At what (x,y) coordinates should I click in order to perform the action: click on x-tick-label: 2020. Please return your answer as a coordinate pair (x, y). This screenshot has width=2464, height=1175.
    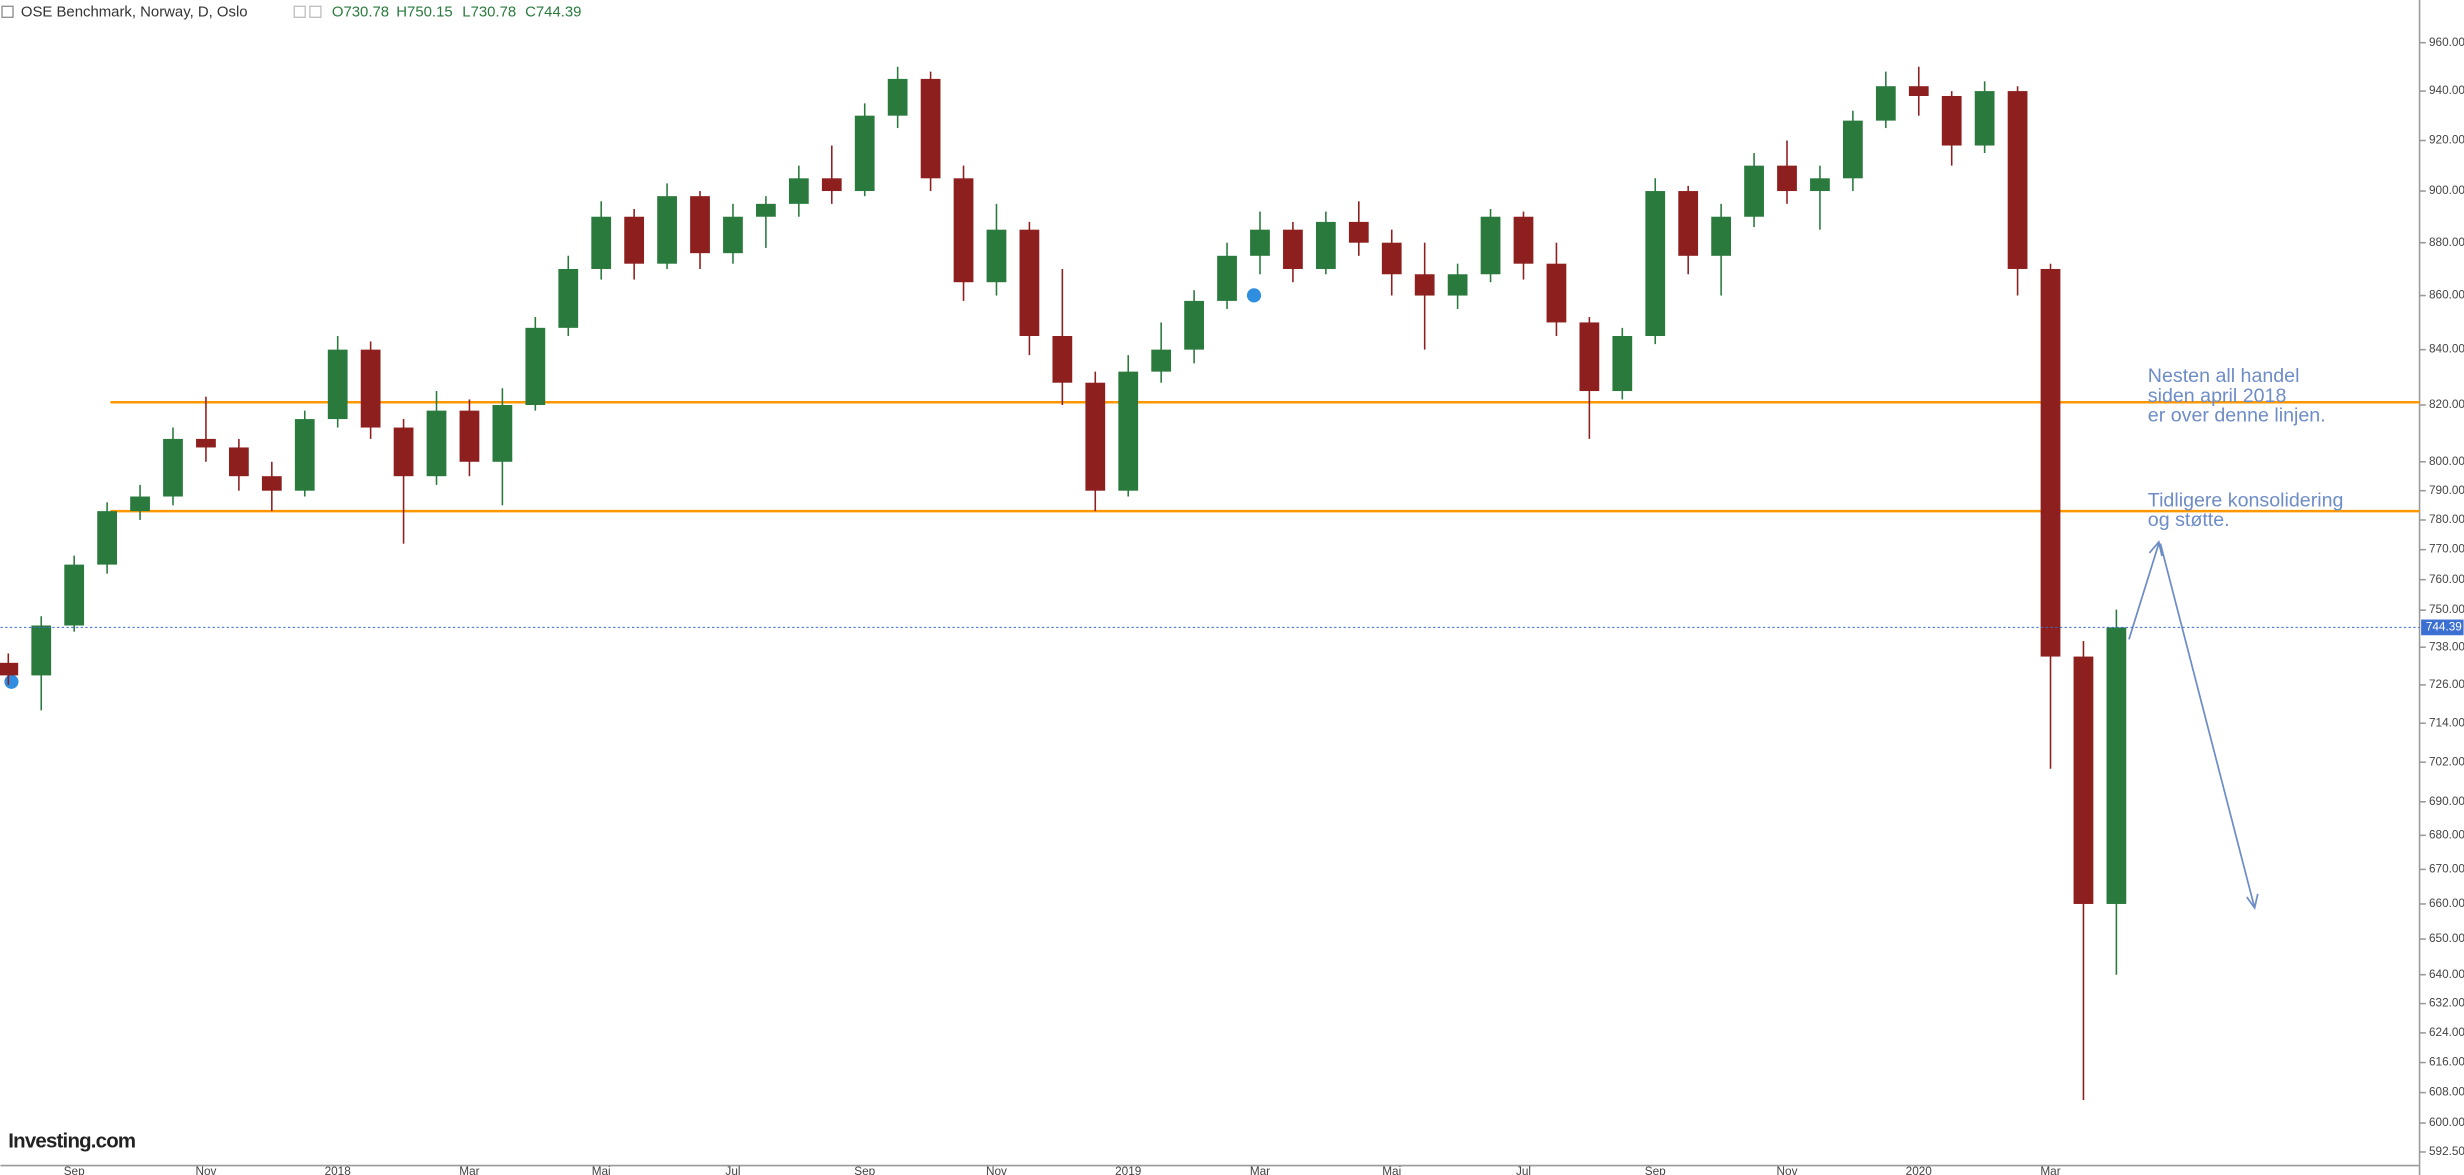
    Looking at the image, I should click on (1919, 1170).